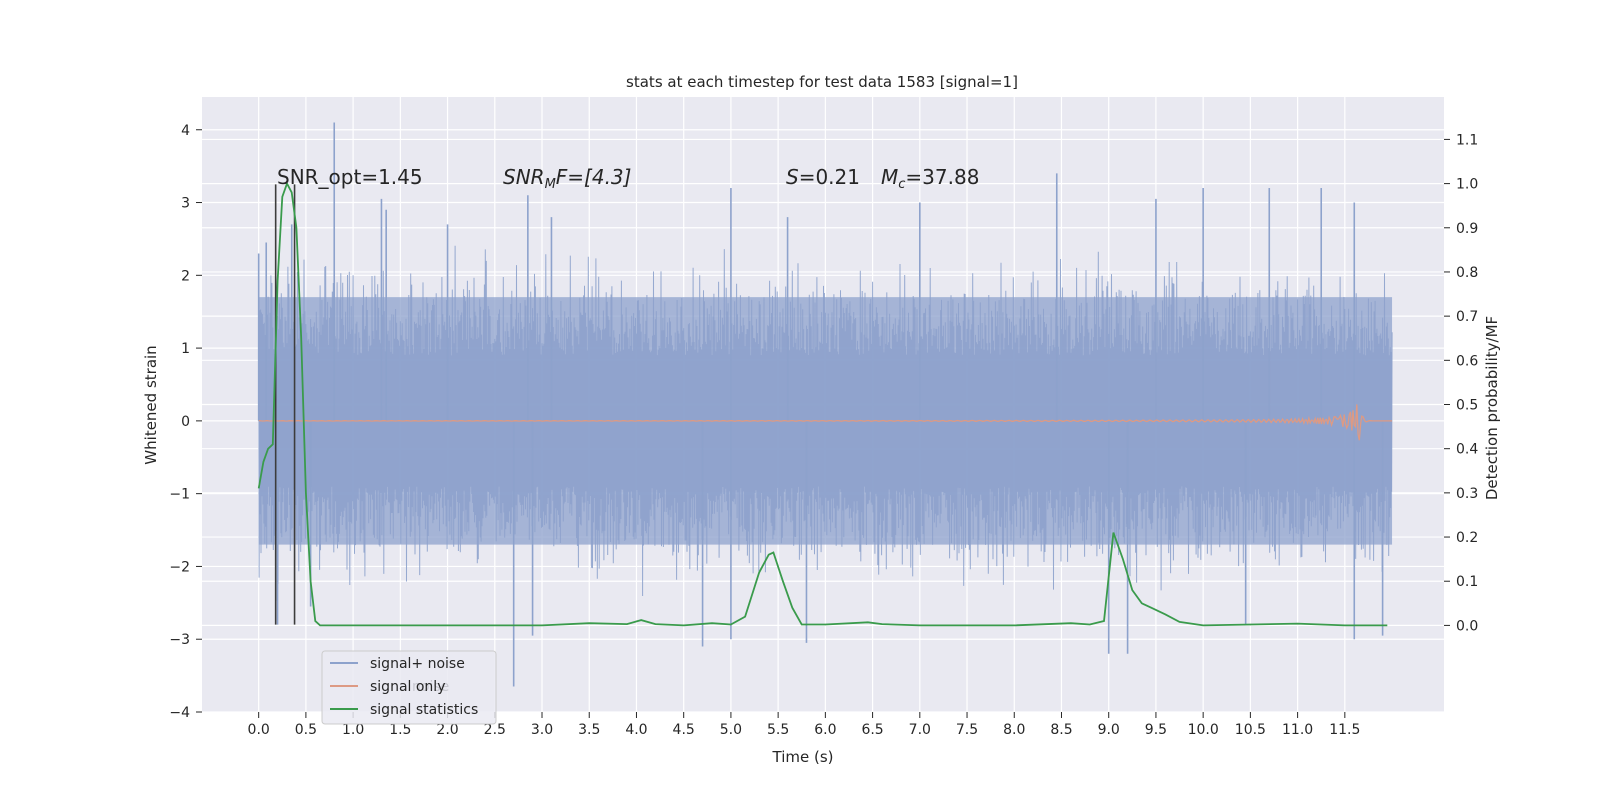 This screenshot has width=1600, height=800. Describe the element at coordinates (179, 640) in the screenshot. I see `y-left-tick-label: −3` at that location.